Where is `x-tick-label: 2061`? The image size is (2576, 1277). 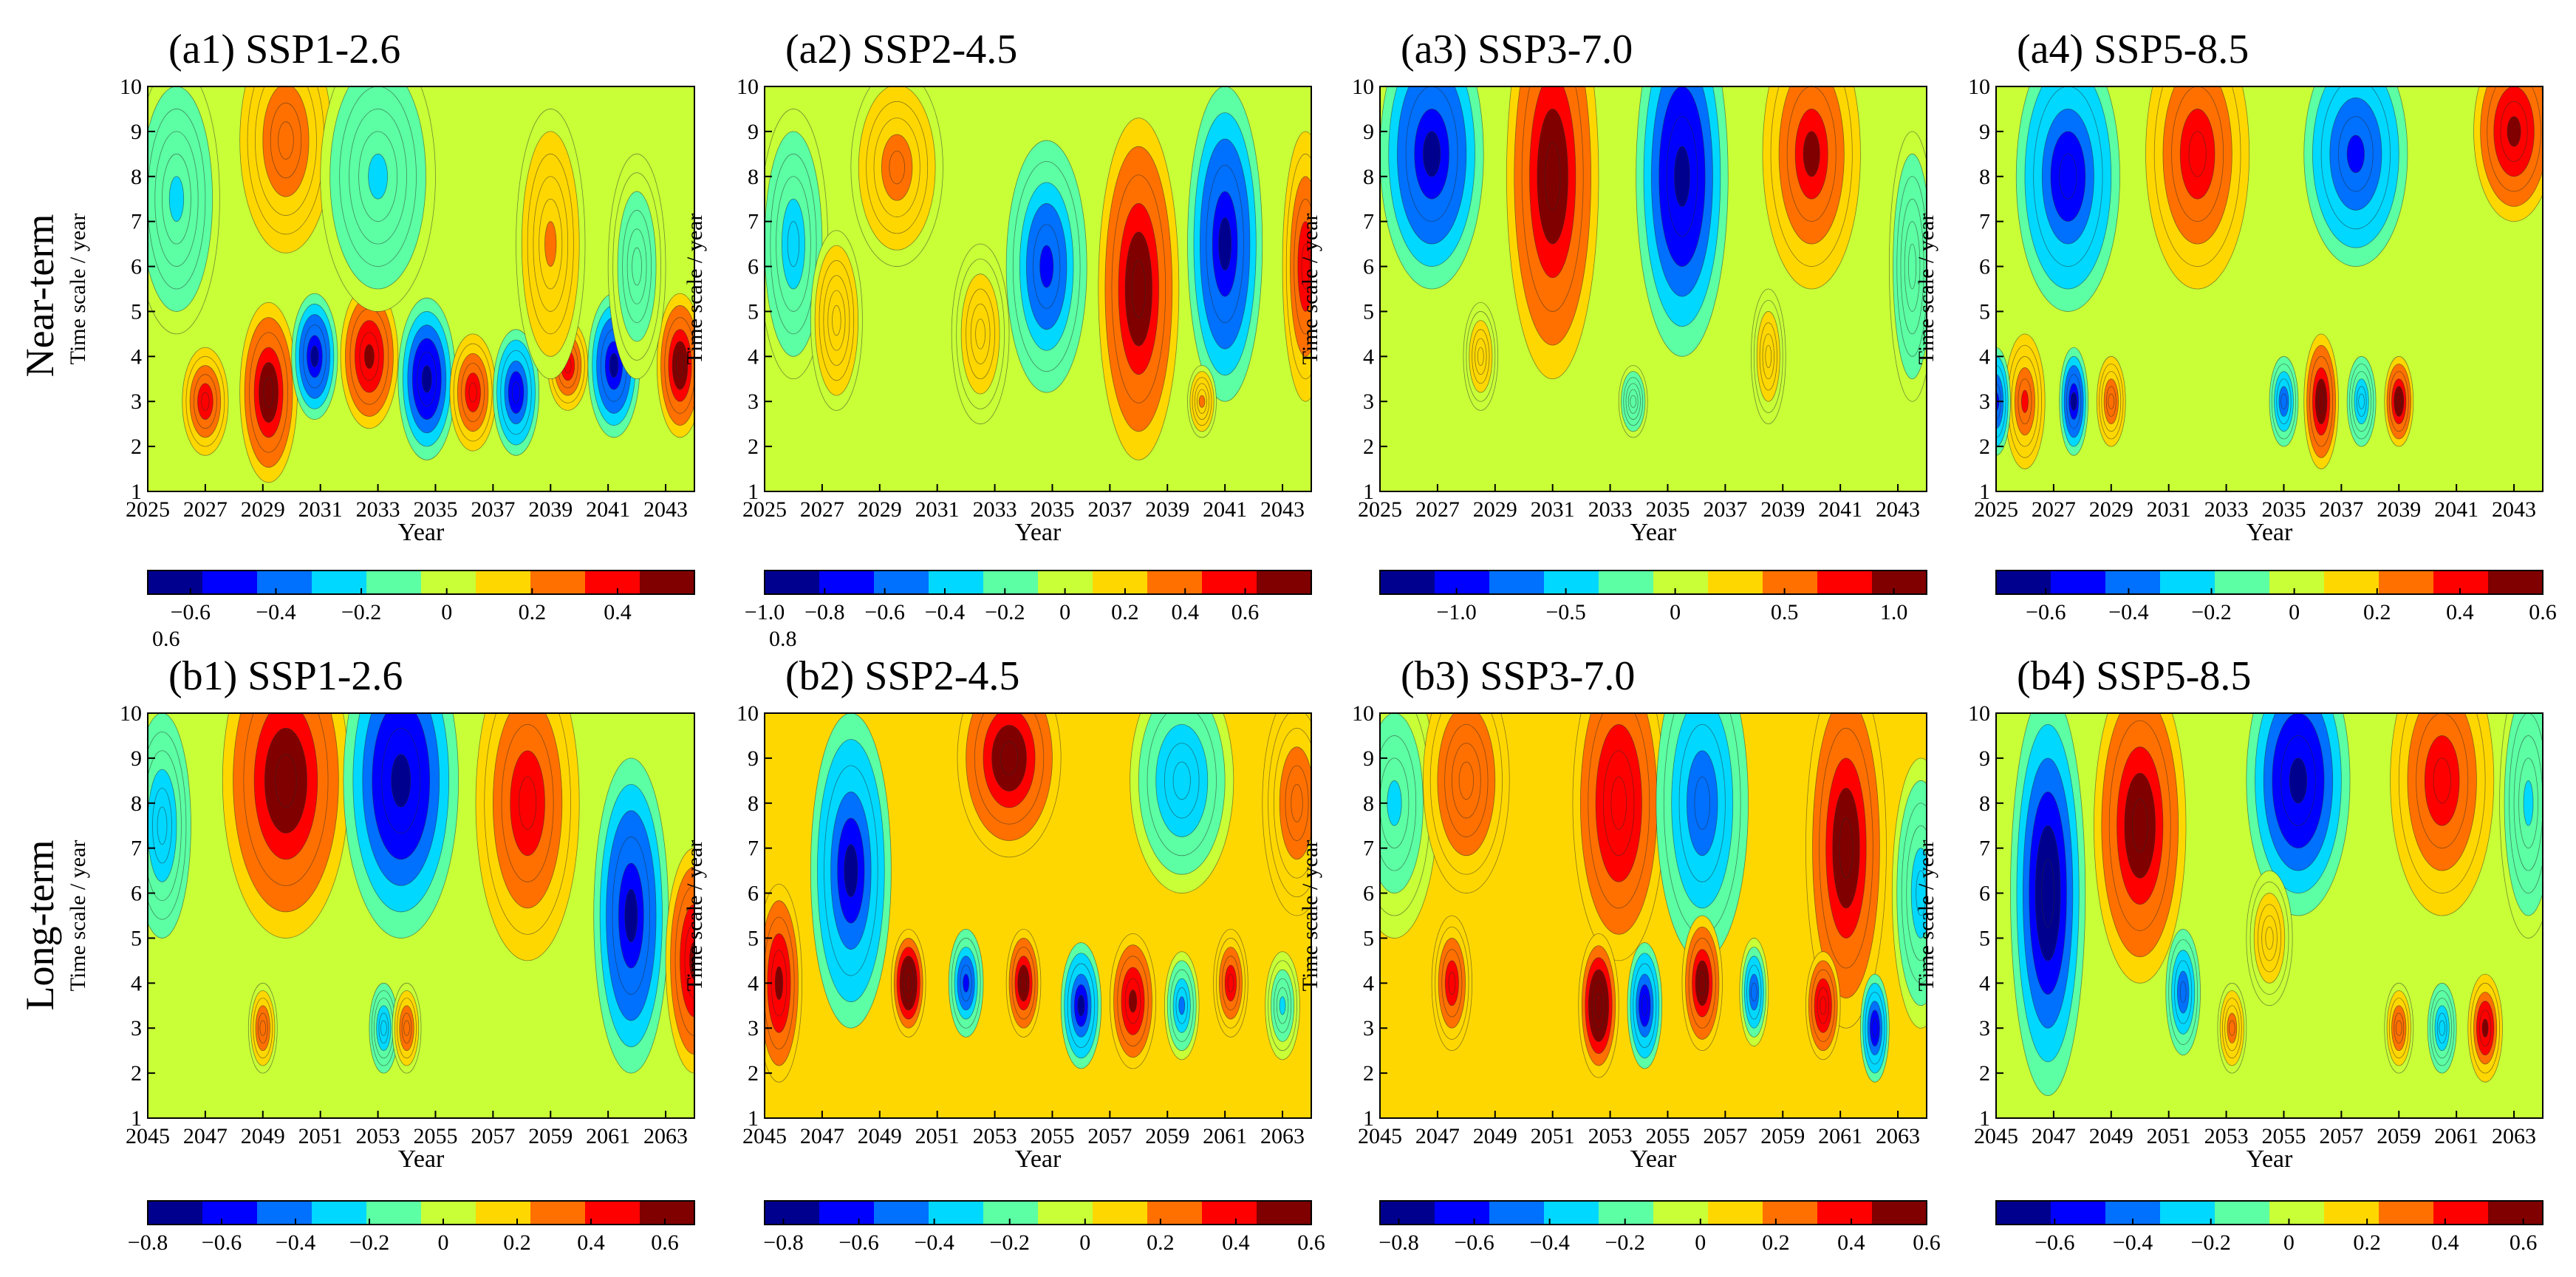
x-tick-label: 2061 is located at coordinates (2456, 1136).